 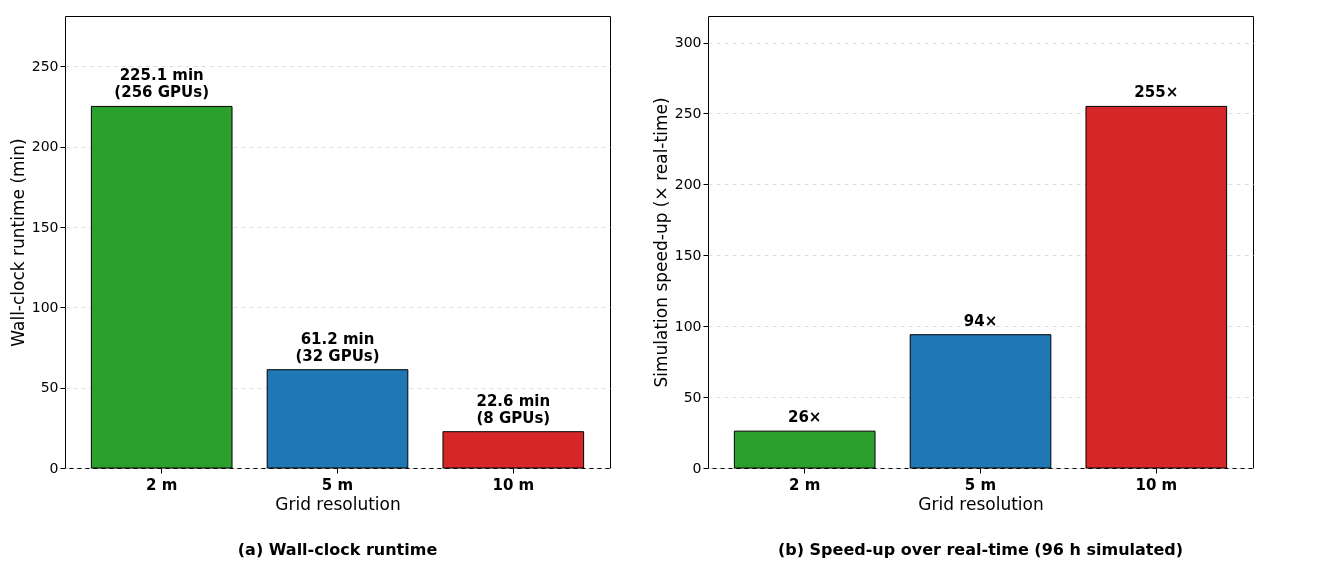 I want to click on text: (a) Wall-clock runtime, so click(x=337, y=549).